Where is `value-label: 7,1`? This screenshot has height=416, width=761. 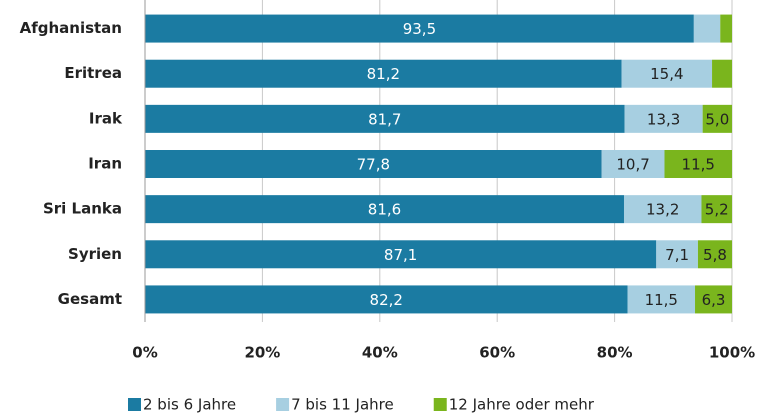
value-label: 7,1 is located at coordinates (677, 255).